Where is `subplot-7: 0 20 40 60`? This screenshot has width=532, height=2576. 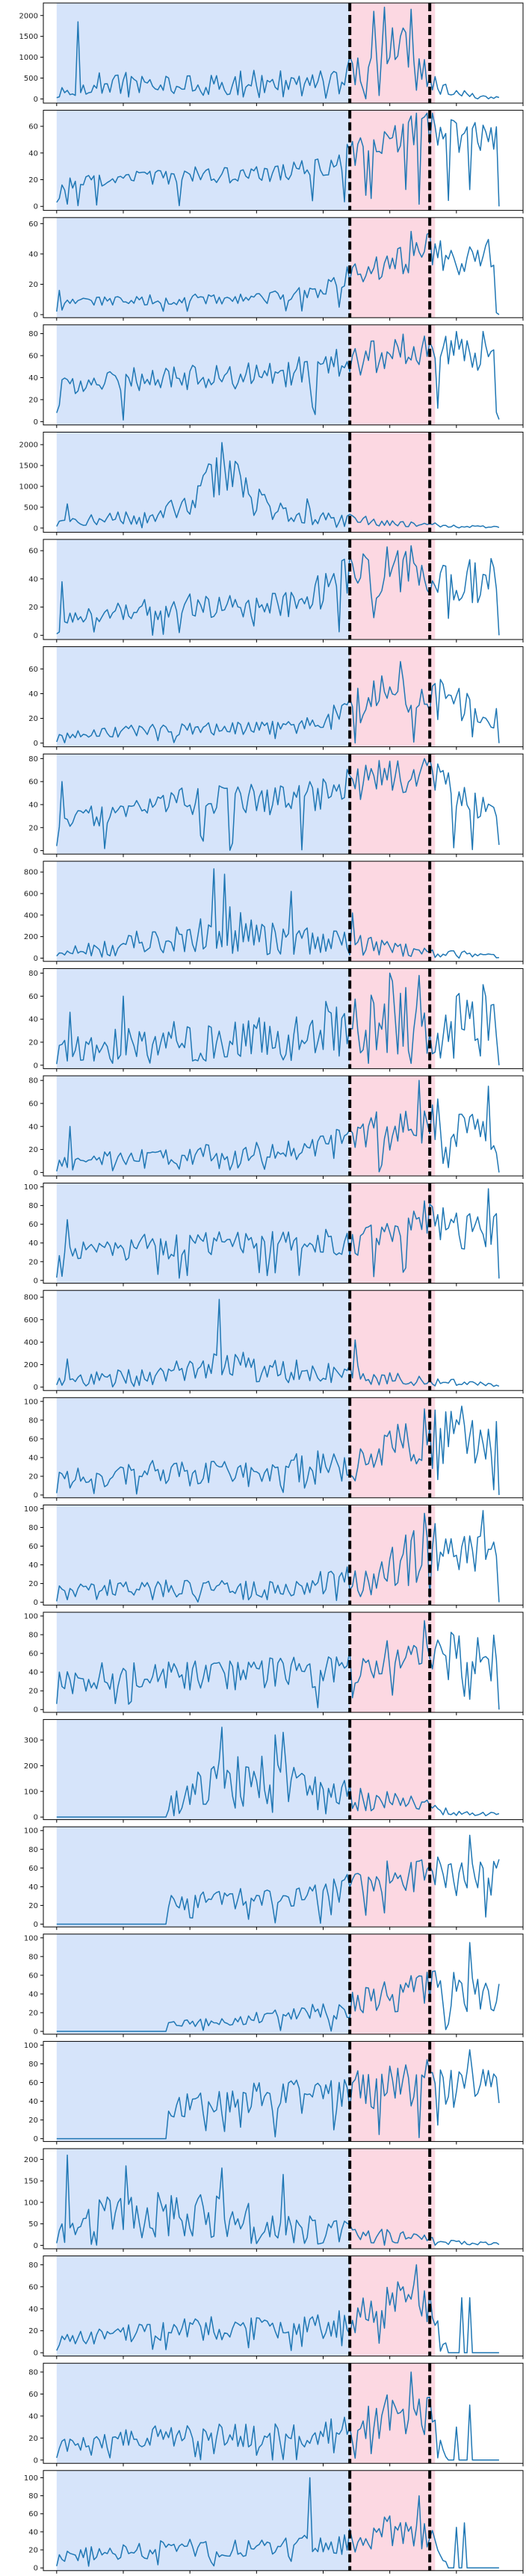 subplot-7: 0 20 40 60 is located at coordinates (276, 698).